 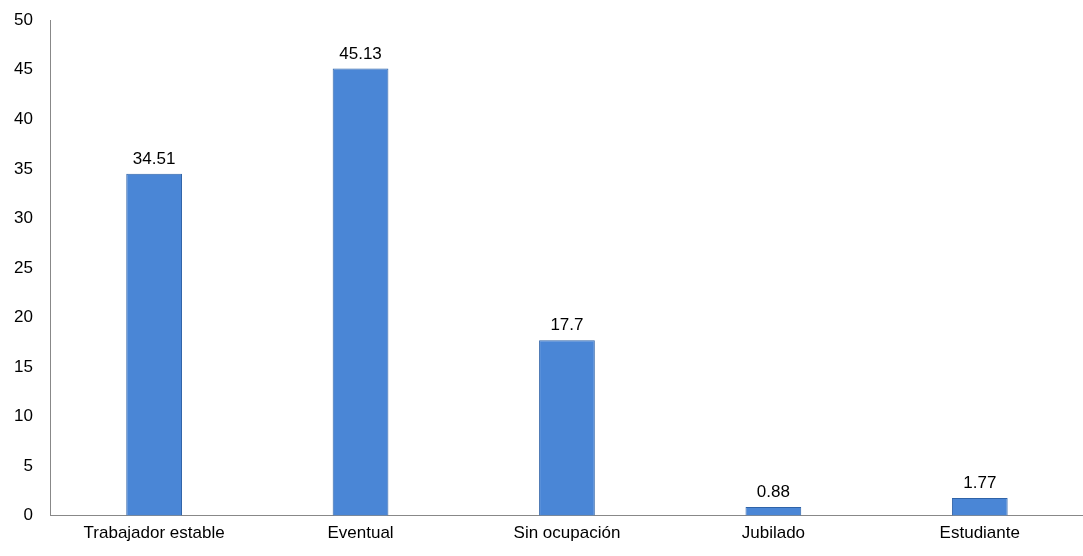 I want to click on y-tick-label: 45, so click(x=23, y=69).